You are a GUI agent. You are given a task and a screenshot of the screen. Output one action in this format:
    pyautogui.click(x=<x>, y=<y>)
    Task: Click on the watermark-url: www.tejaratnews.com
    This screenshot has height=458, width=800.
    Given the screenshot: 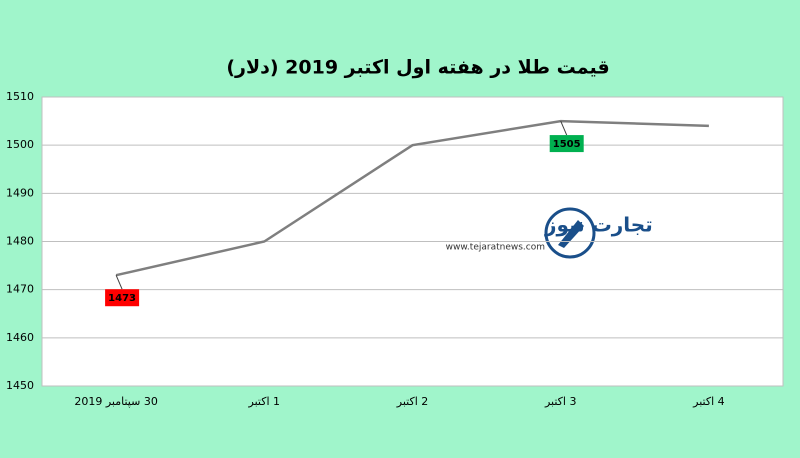 What is the action you would take?
    pyautogui.click(x=495, y=248)
    